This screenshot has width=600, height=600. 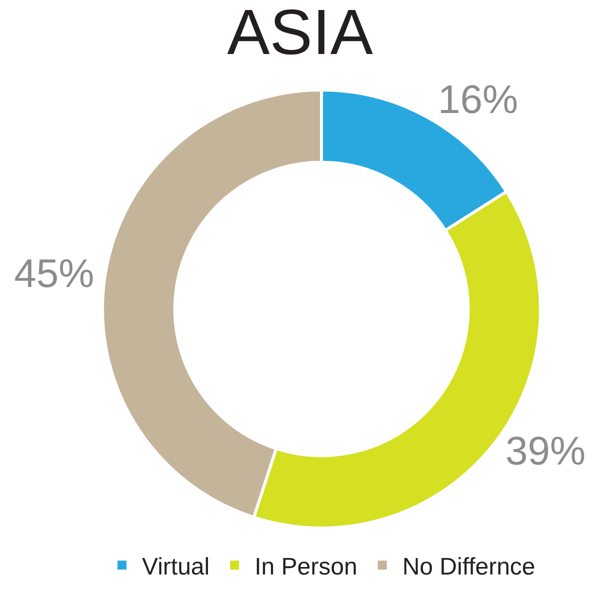 I want to click on data-label: 39%, so click(x=546, y=451).